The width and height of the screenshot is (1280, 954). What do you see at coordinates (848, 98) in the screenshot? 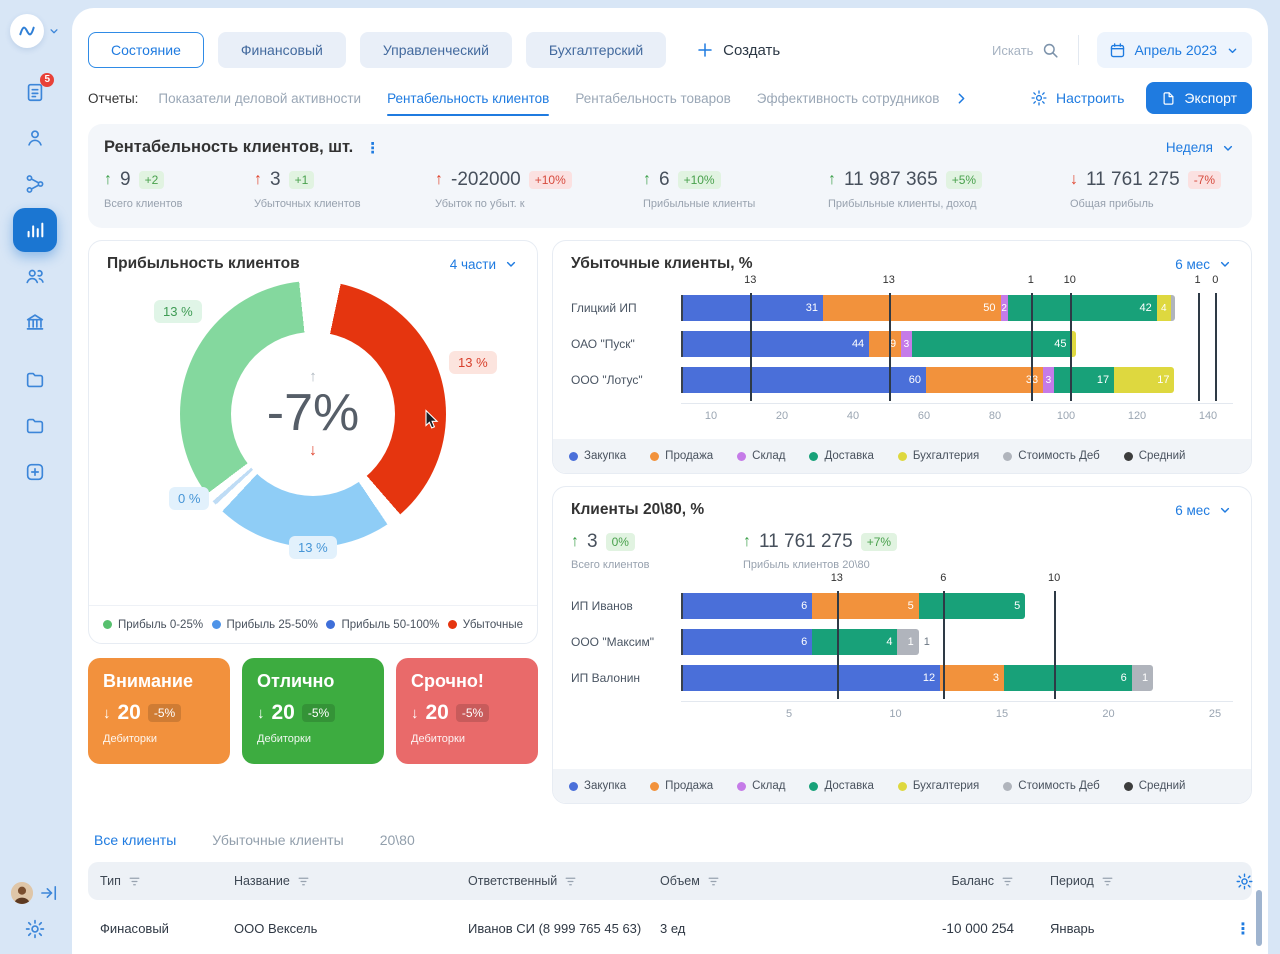
I see `report-tab: Эффективность сотрудников` at bounding box center [848, 98].